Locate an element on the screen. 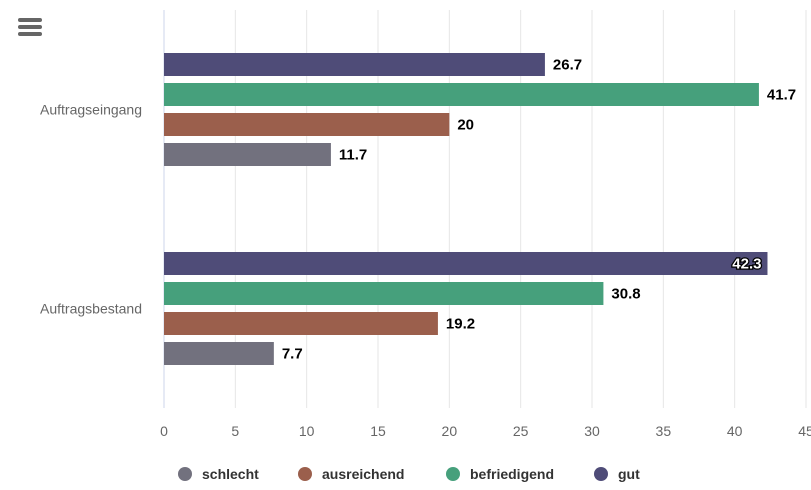 Image resolution: width=811 pixels, height=490 pixels. legend-item-ausreichend: ausreichend is located at coordinates (351, 474).